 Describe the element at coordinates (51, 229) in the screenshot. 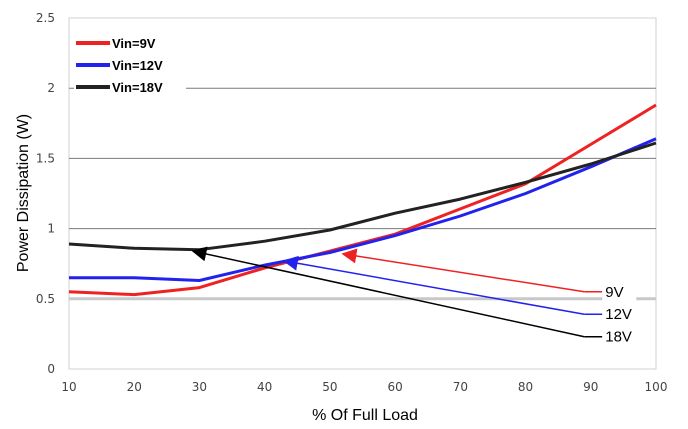

I see `y-tick-label: 1` at that location.